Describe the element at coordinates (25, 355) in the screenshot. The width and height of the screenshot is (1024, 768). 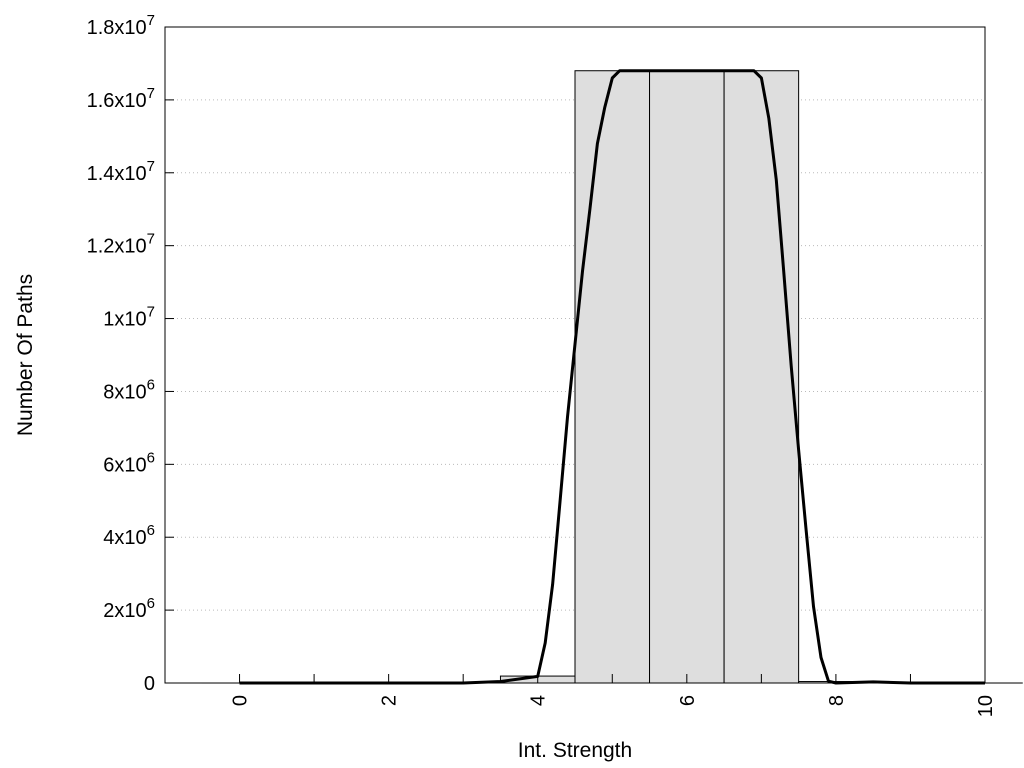
I see `y-axis-title: Number Of Paths` at that location.